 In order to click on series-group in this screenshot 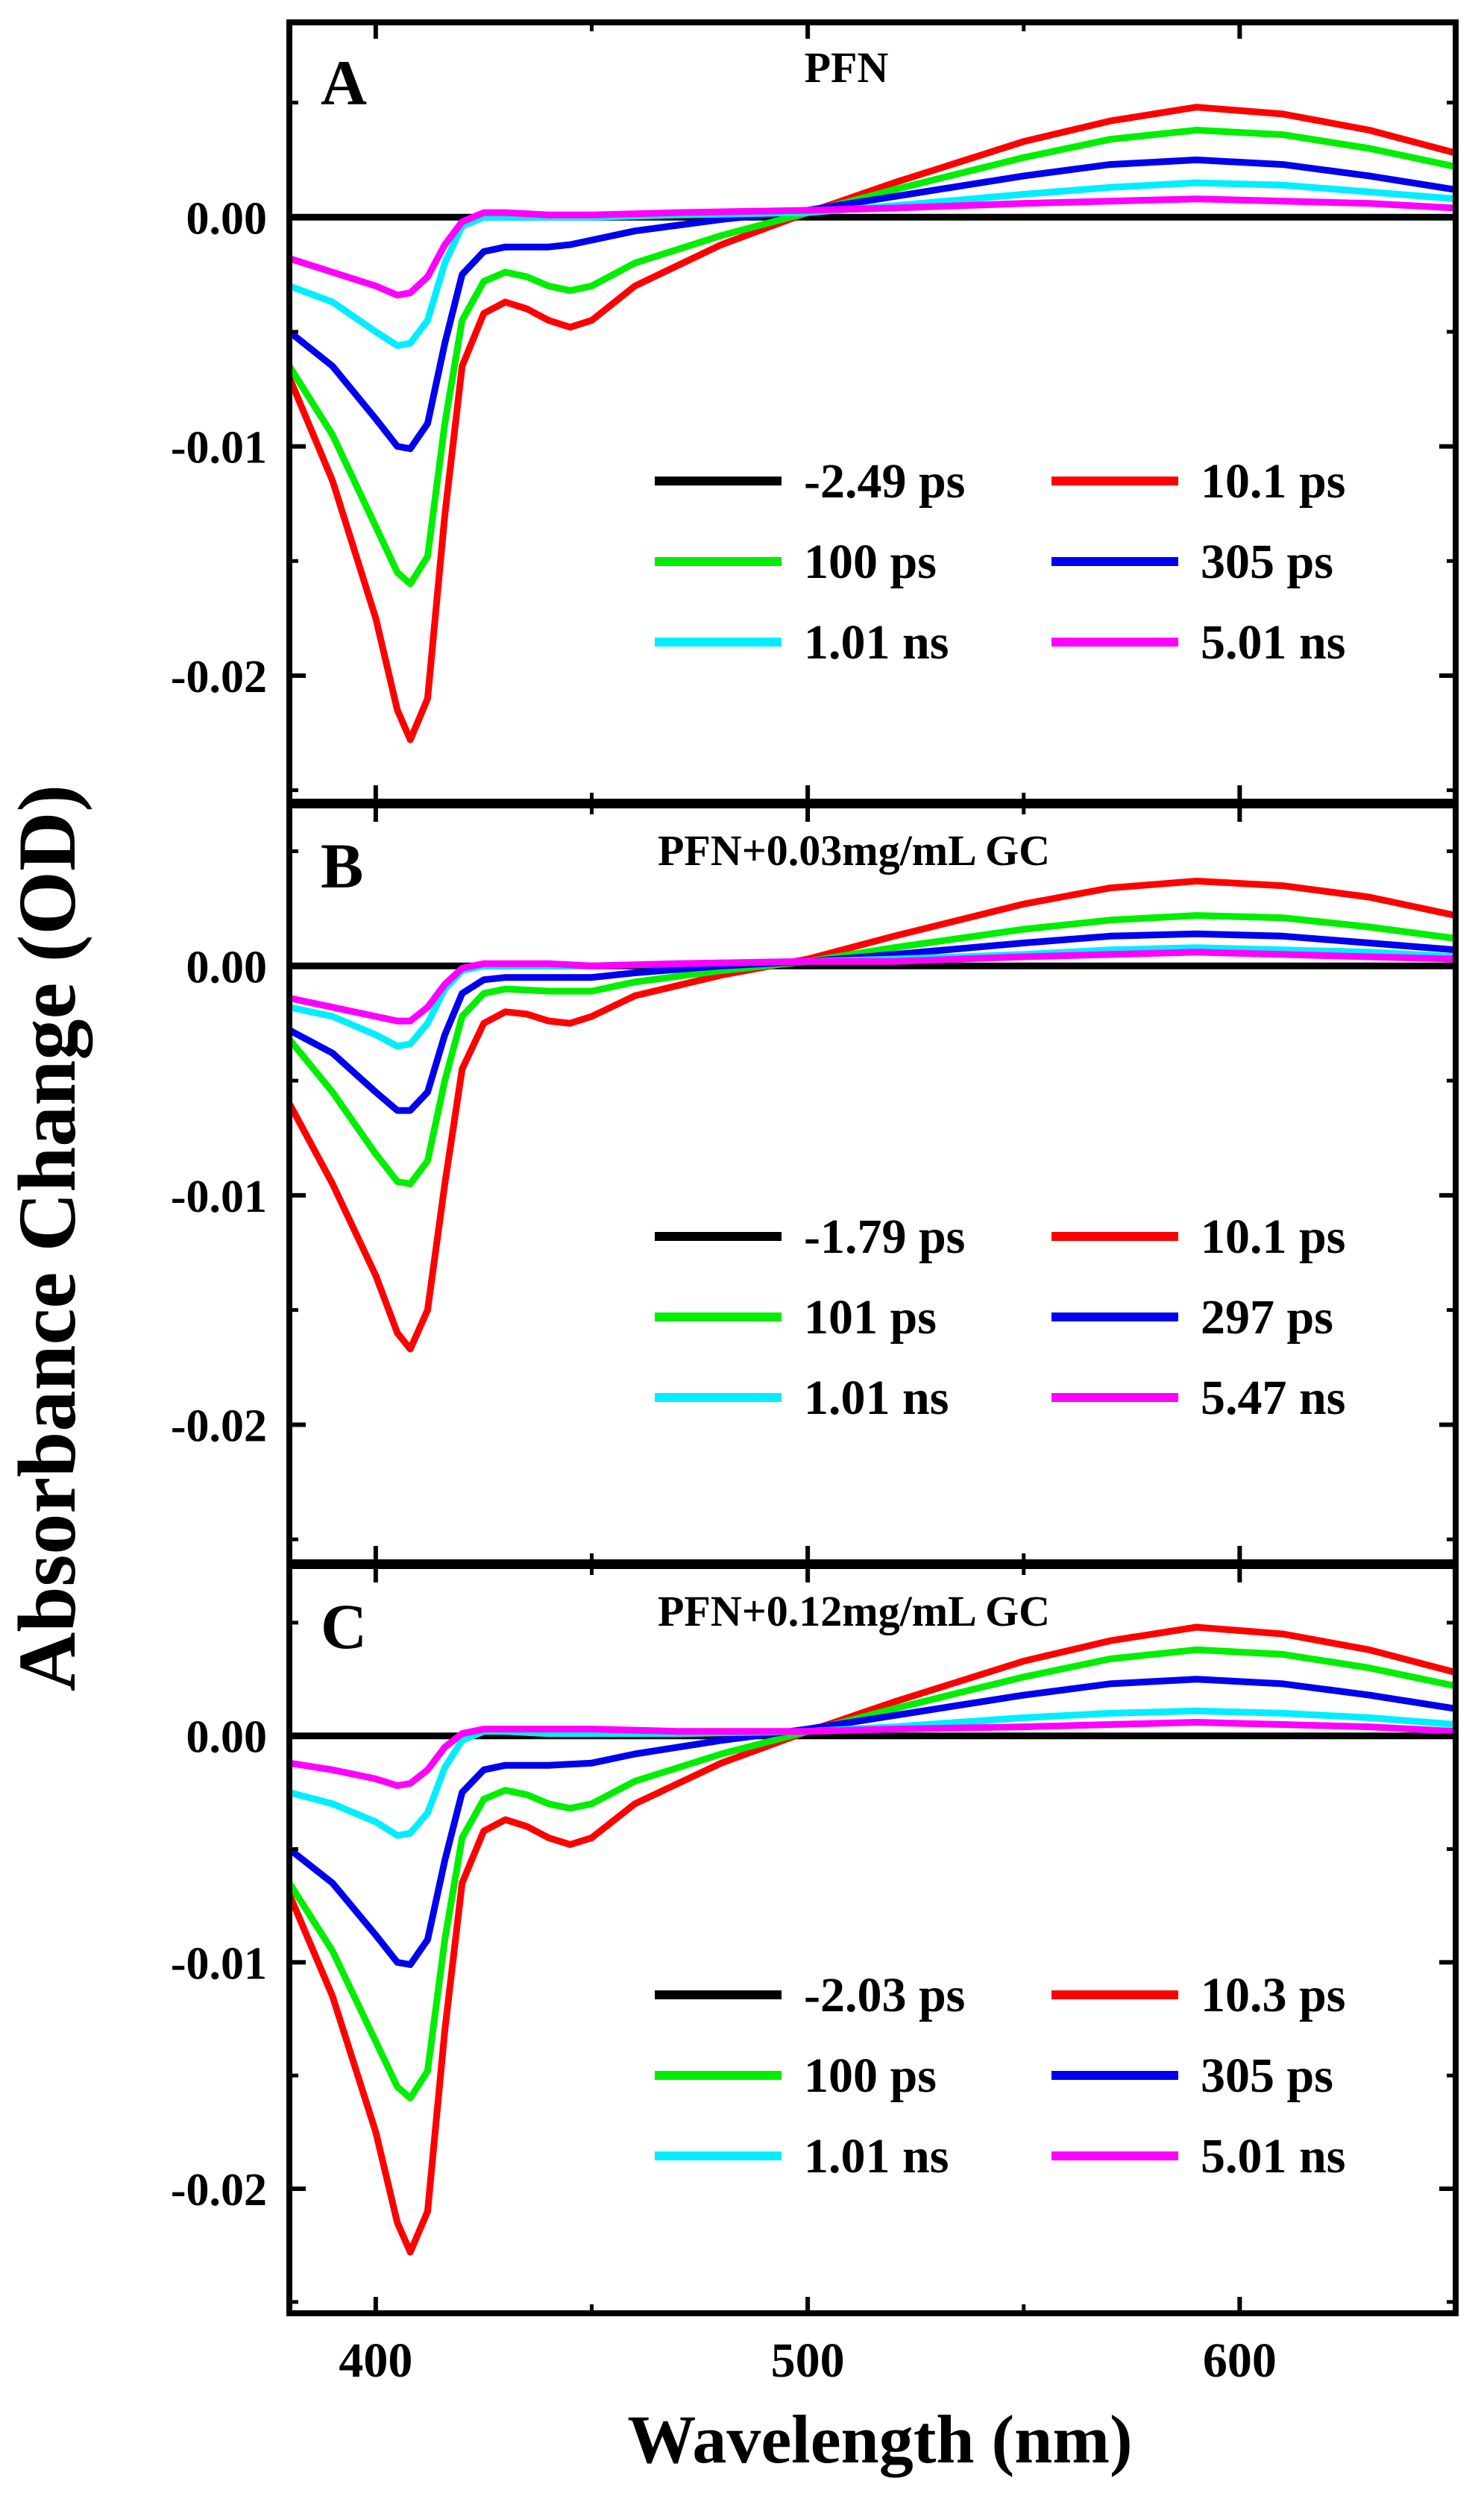, I will do `click(872, 1115)`.